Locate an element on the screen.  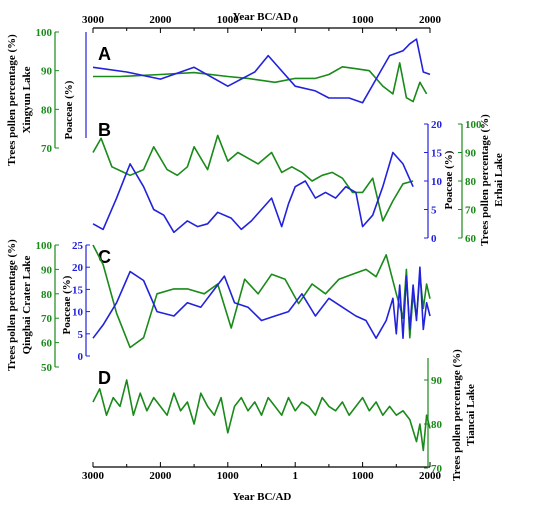
bottom-x-axis-title: Year BC/AD is located at coordinates (262, 497).